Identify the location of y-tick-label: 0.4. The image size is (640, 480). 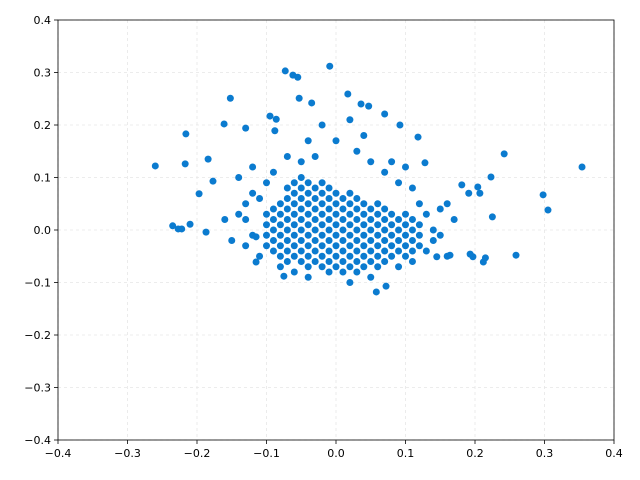
(43, 20).